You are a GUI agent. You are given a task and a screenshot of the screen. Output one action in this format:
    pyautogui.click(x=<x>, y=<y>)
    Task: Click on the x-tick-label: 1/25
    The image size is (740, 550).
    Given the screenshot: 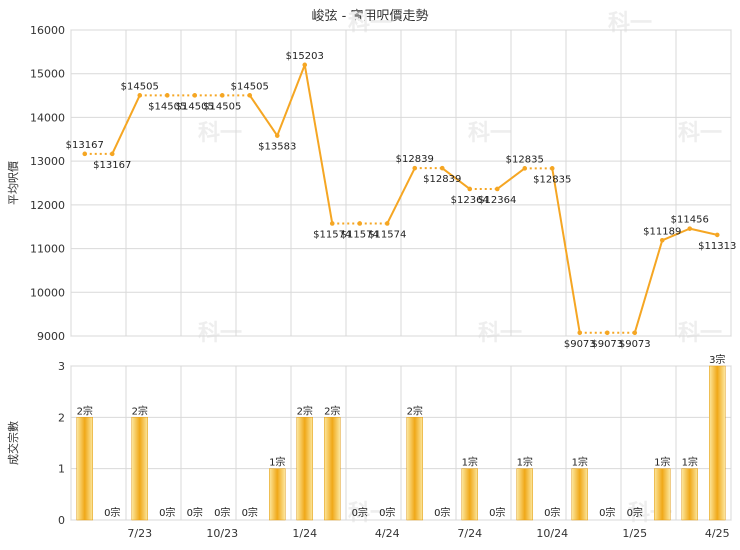 What is the action you would take?
    pyautogui.click(x=634, y=533)
    